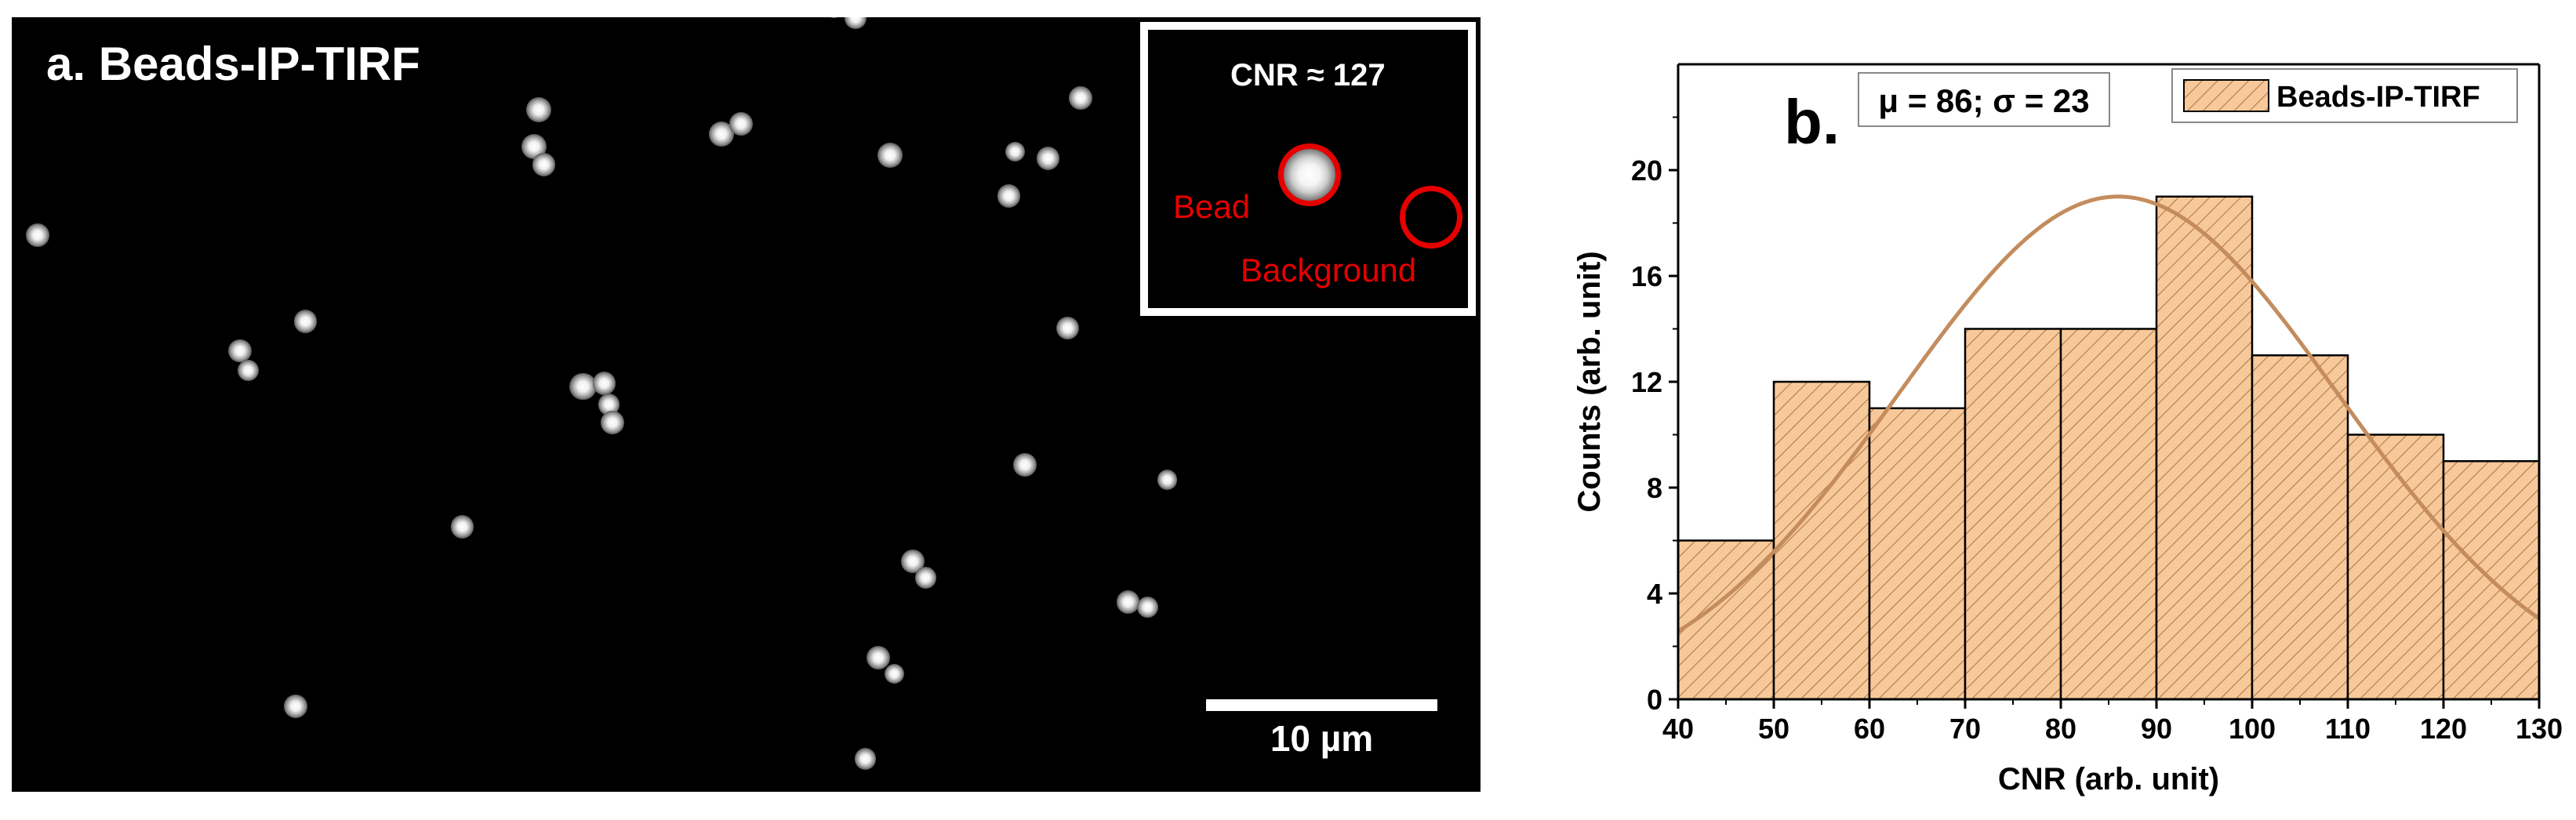 This screenshot has height=820, width=2576. Describe the element at coordinates (1647, 435) in the screenshot. I see `y-tick-labels: 0 4 8 12 16 20` at that location.